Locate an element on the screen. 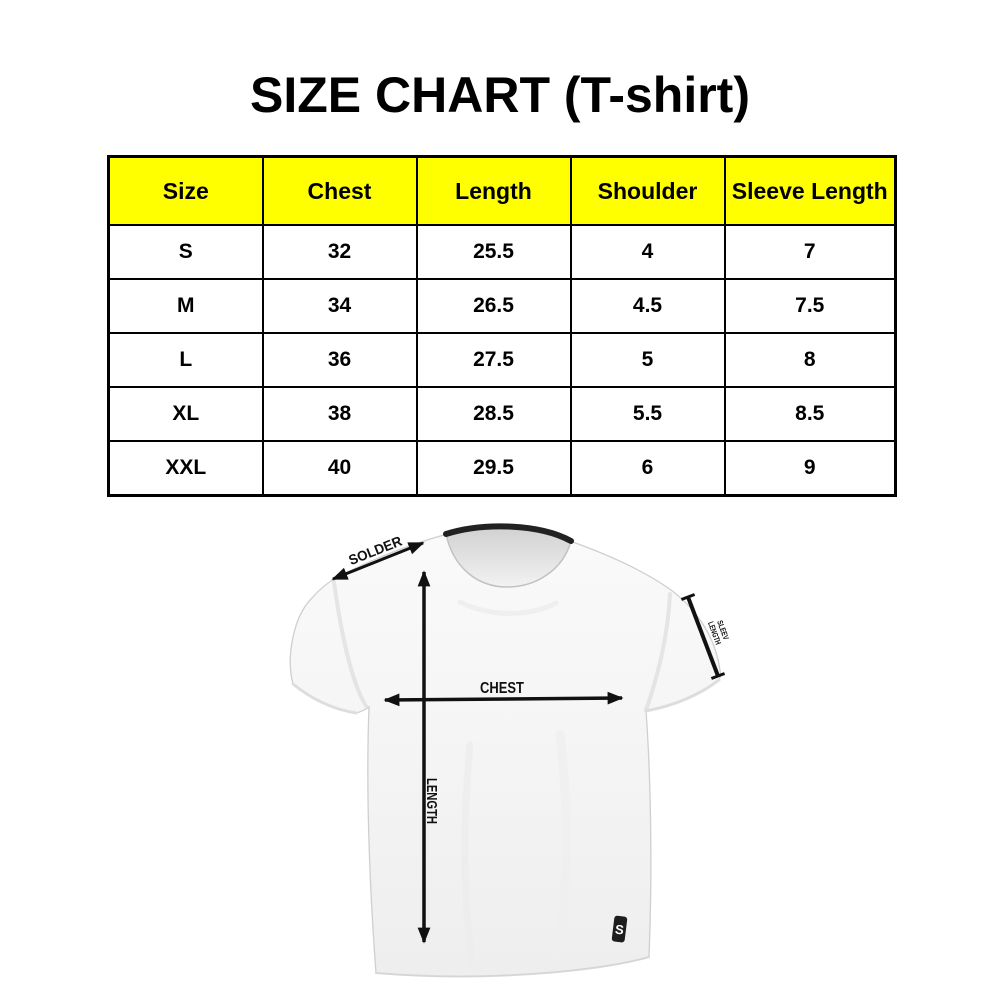  table-cell: 25.5 is located at coordinates (493, 252).